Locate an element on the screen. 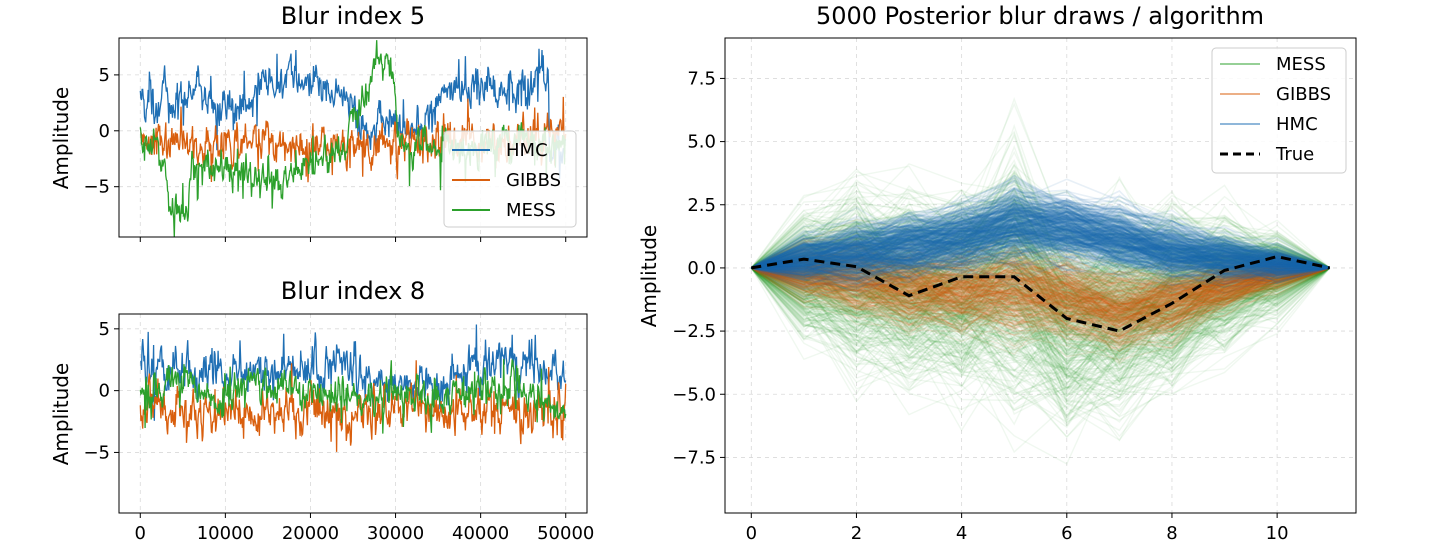 The width and height of the screenshot is (1435, 542). trace-gibbs is located at coordinates (353, 406).